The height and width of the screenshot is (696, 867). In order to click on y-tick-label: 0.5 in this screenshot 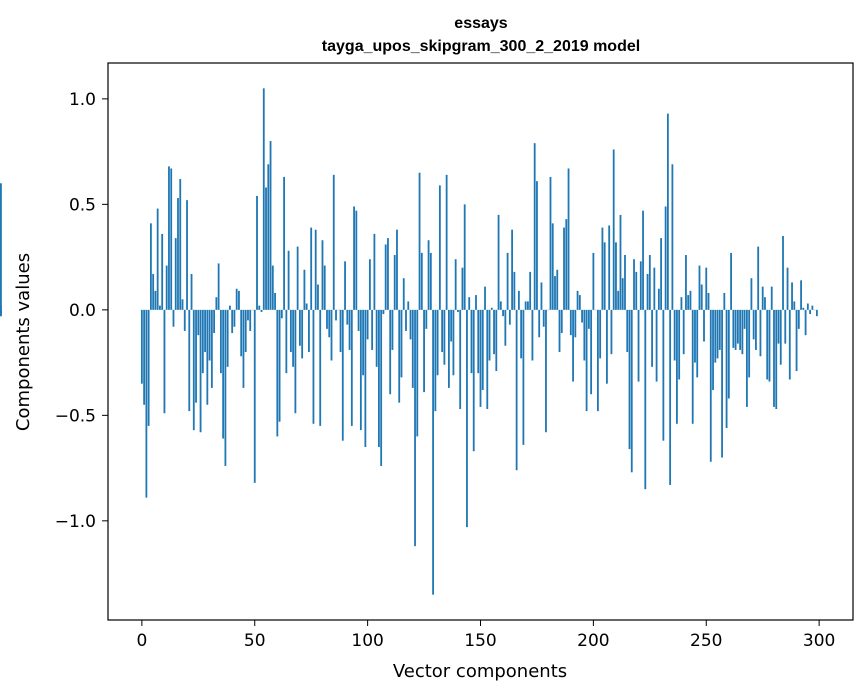, I will do `click(82, 205)`.